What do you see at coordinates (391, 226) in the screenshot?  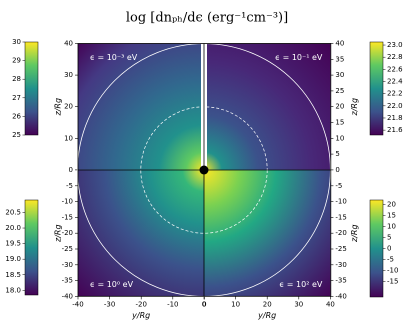 I see `colorbar-tick-label: 10` at bounding box center [391, 226].